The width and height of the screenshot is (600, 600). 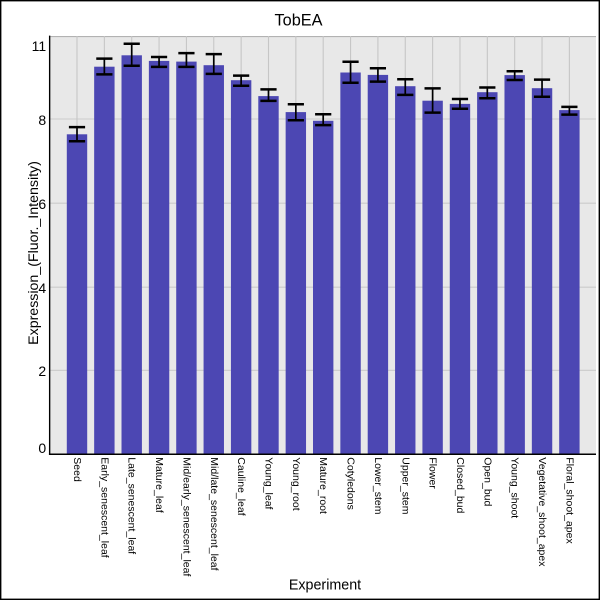 I want to click on svg-text: Young_shoot, so click(x=515, y=487).